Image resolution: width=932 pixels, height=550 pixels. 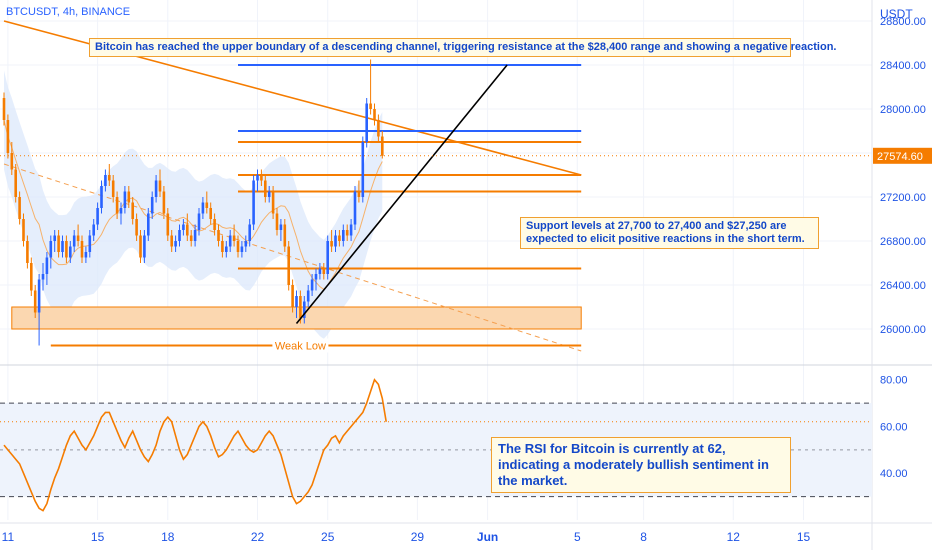 I want to click on last-price-label: 27574.60, so click(x=900, y=157).